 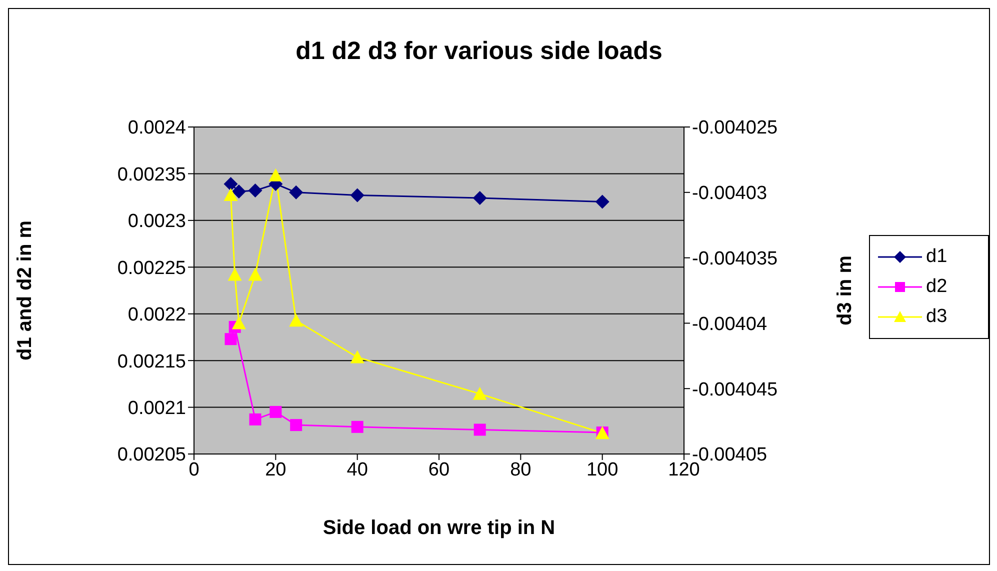 What do you see at coordinates (735, 389) in the screenshot?
I see `y2-tick-label: -0.004045` at bounding box center [735, 389].